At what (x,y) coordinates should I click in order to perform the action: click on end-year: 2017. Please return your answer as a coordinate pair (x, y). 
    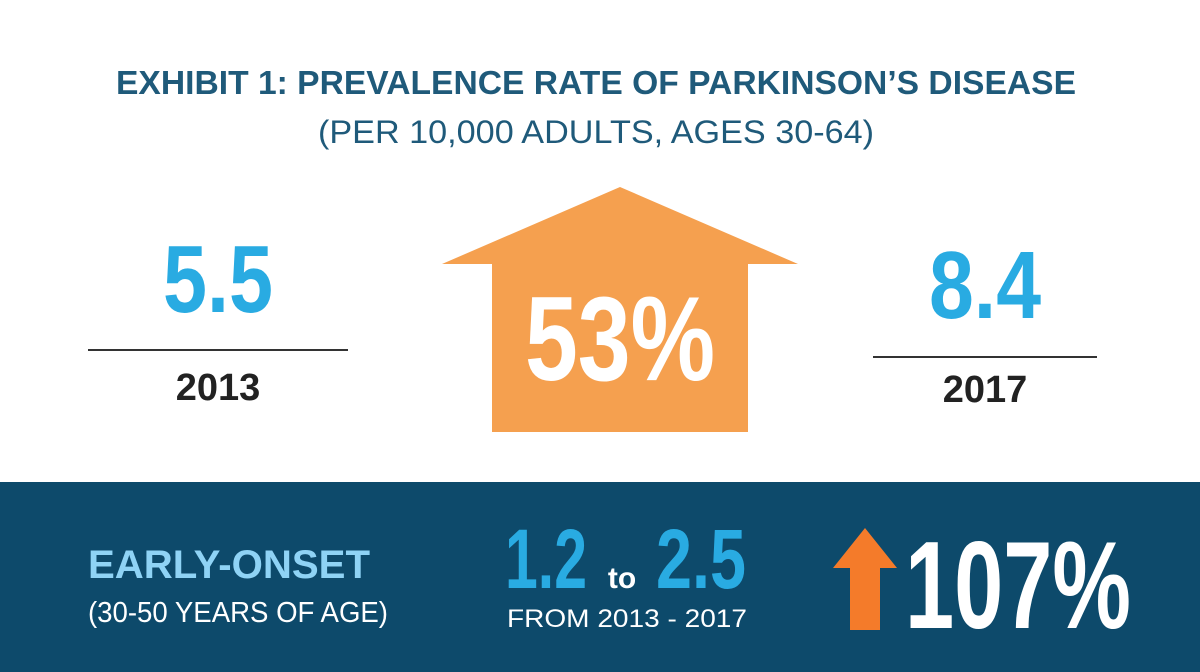
    Looking at the image, I should click on (985, 390).